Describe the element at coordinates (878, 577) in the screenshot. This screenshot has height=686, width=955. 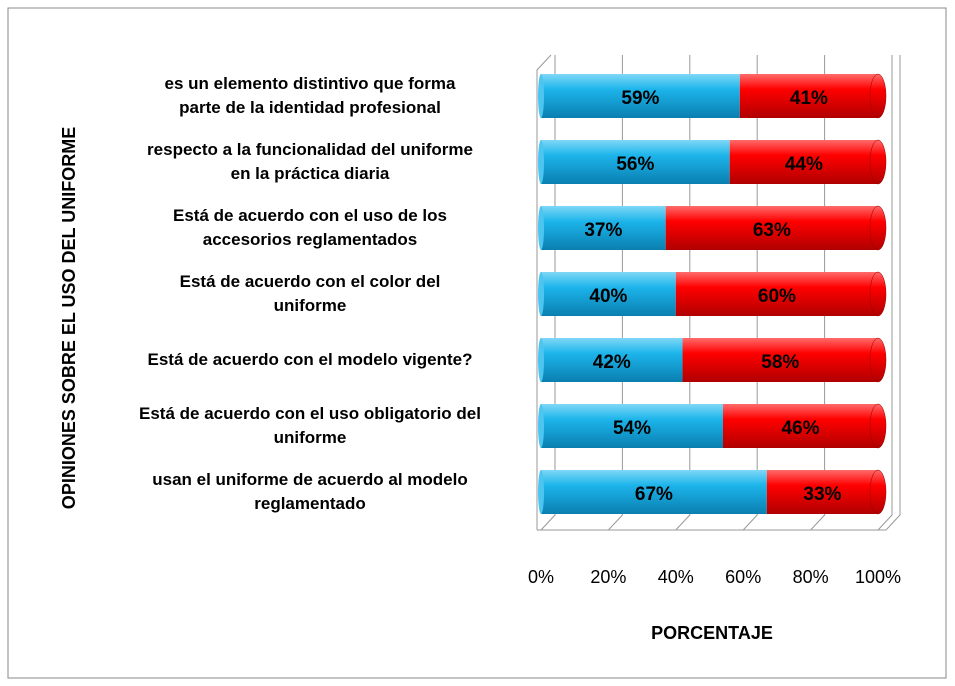
I see `x-tick-label: 100%` at that location.